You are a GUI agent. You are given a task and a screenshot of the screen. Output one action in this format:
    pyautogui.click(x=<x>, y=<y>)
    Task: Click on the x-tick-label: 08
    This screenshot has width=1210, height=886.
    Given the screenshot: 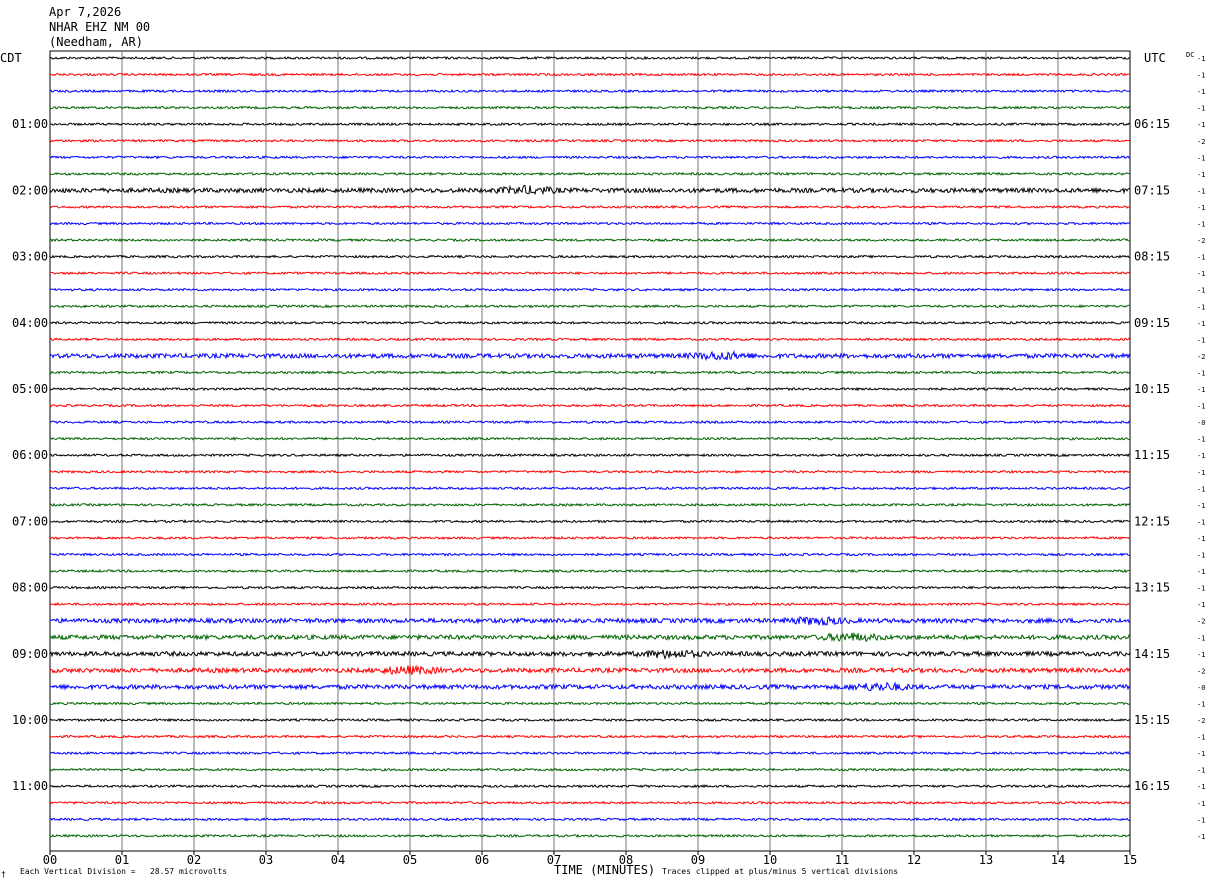 What is the action you would take?
    pyautogui.click(x=626, y=860)
    